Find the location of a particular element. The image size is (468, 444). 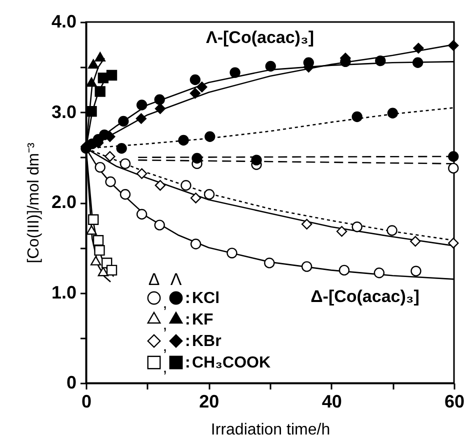

annotation: Λ is located at coordinates (176, 279).